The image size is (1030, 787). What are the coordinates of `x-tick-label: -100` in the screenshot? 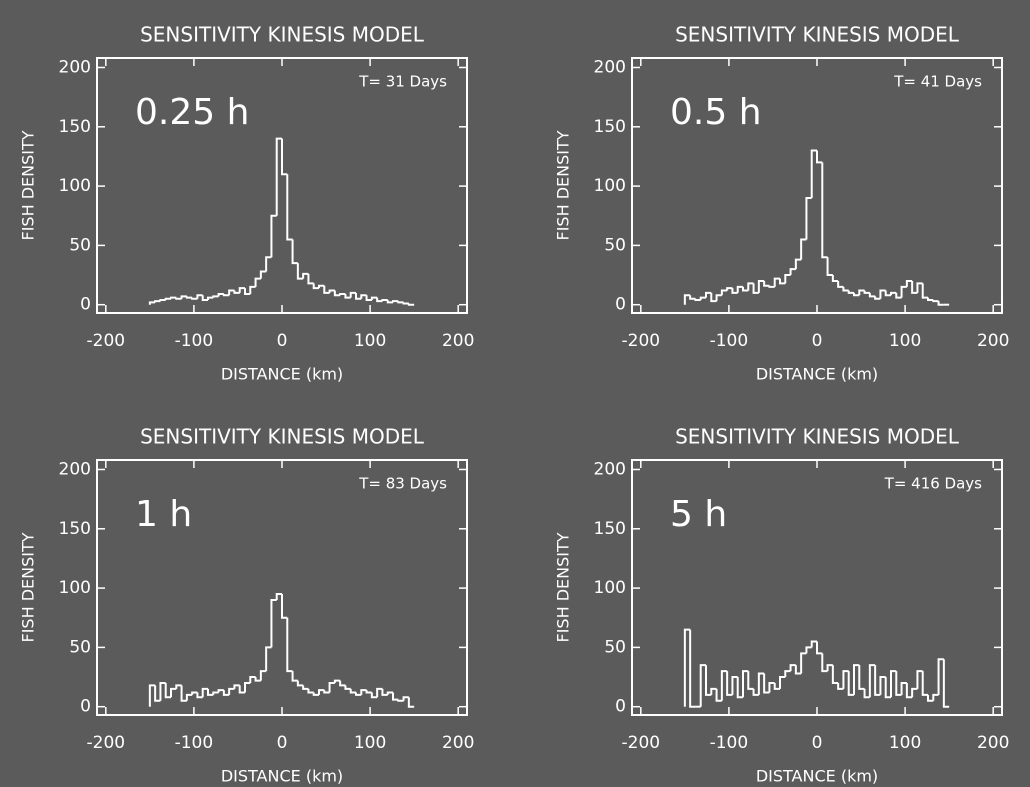 It's located at (194, 743).